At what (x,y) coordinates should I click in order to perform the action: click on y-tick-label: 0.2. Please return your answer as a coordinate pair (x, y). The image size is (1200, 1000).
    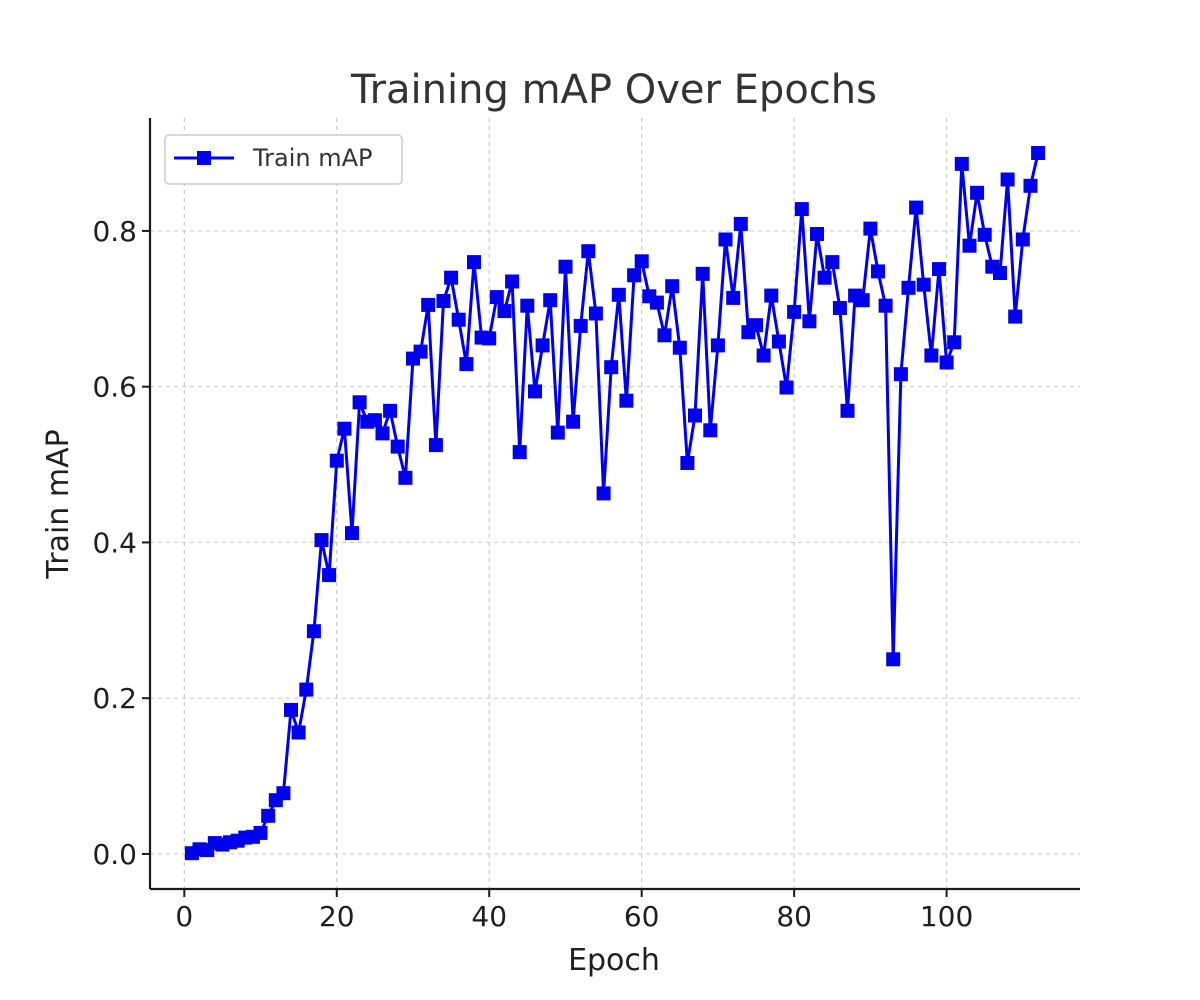
    Looking at the image, I should click on (114, 698).